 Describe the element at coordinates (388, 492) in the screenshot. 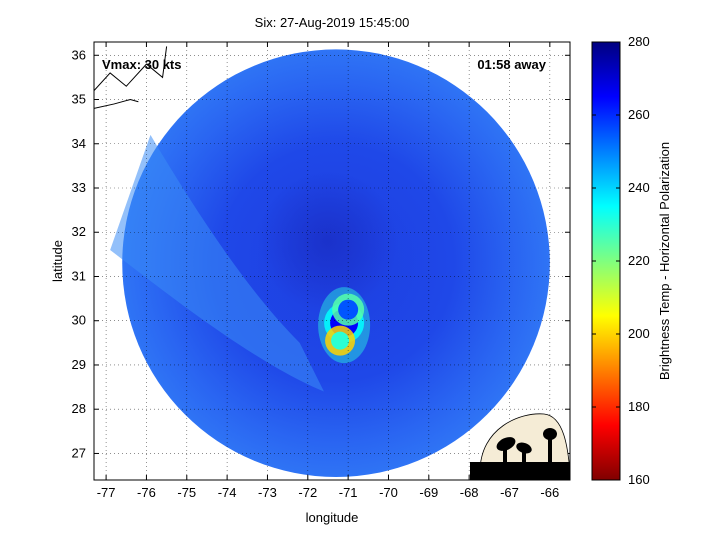

I see `x-tick-label: -70` at that location.